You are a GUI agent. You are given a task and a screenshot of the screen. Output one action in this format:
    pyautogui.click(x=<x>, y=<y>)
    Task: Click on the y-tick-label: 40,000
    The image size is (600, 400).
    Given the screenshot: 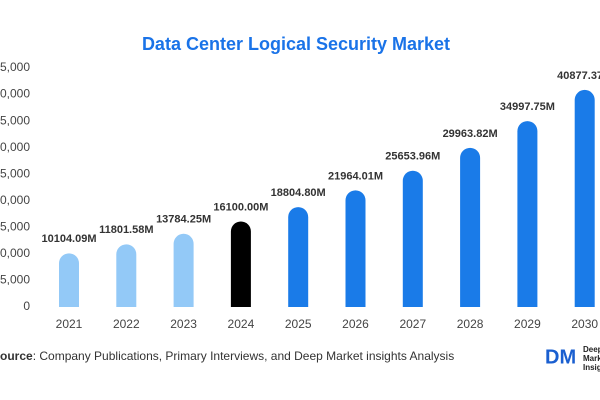 What is the action you would take?
    pyautogui.click(x=15, y=94)
    